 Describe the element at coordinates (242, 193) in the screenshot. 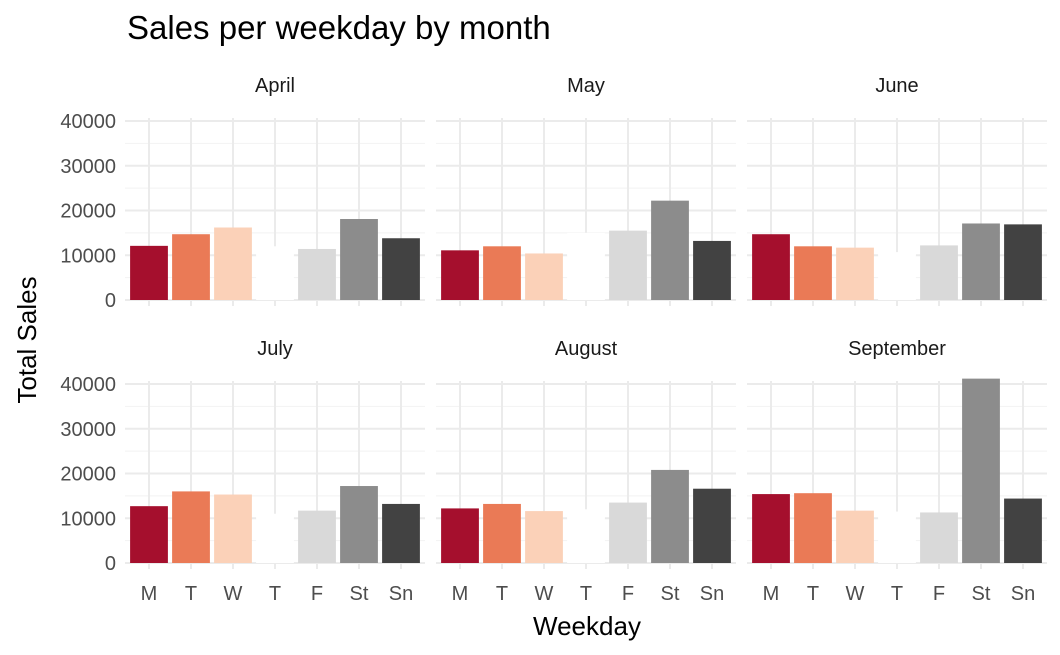

I see `panel-april: April 0 10000 20000 30000 40000` at that location.